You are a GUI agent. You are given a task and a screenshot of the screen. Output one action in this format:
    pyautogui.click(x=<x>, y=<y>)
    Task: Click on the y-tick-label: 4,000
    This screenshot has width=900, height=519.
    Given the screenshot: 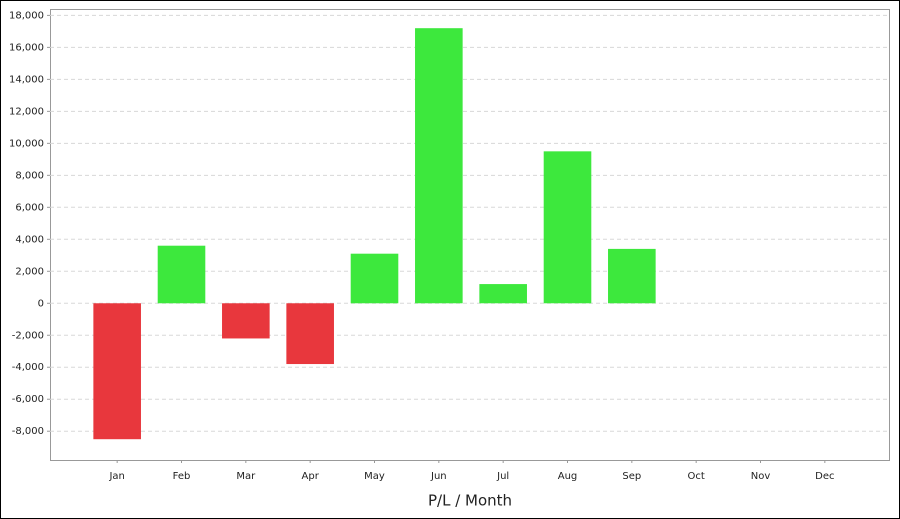 What is the action you would take?
    pyautogui.click(x=29, y=239)
    